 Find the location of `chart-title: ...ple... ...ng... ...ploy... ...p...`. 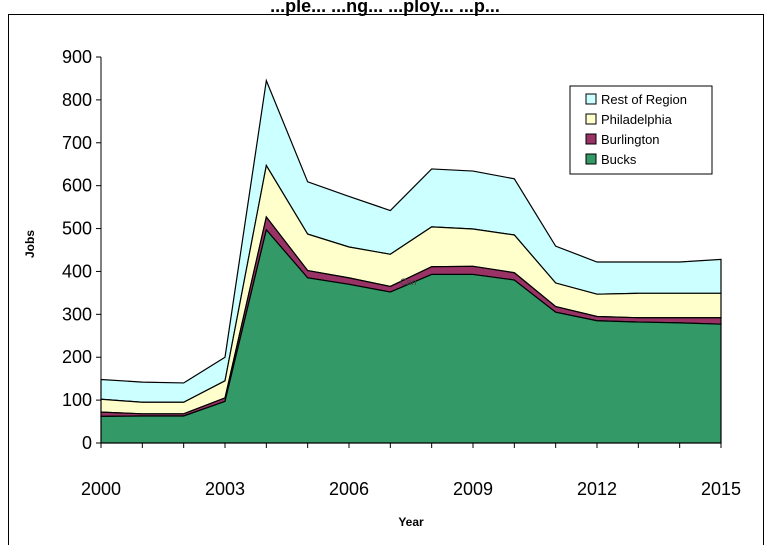

chart-title: ...ple... ...ng... ...ploy... ...p... is located at coordinates (385, 8).